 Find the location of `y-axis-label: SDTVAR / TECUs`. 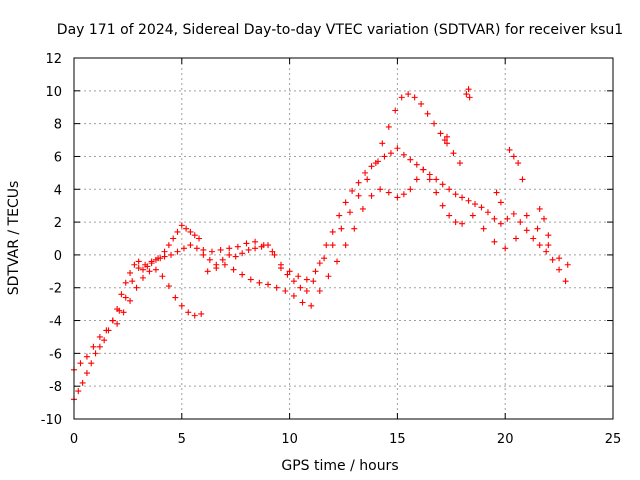

y-axis-label: SDTVAR / TECUs is located at coordinates (14, 238).